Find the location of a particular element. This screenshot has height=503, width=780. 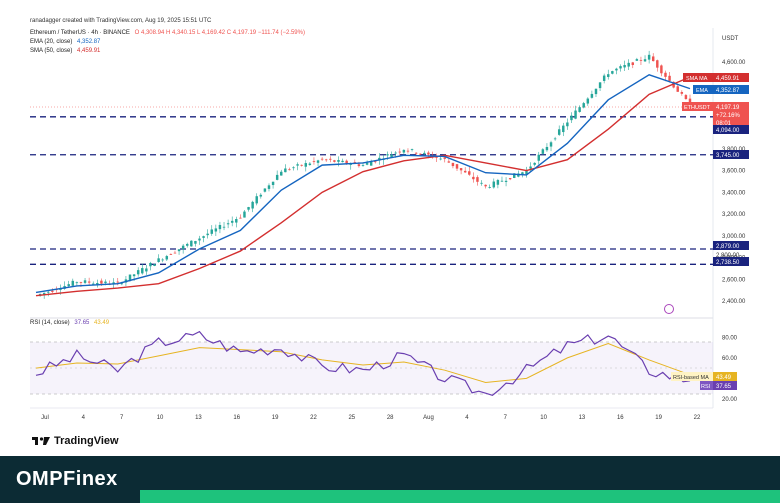

svg-text: 4,094.00 is located at coordinates (728, 131).